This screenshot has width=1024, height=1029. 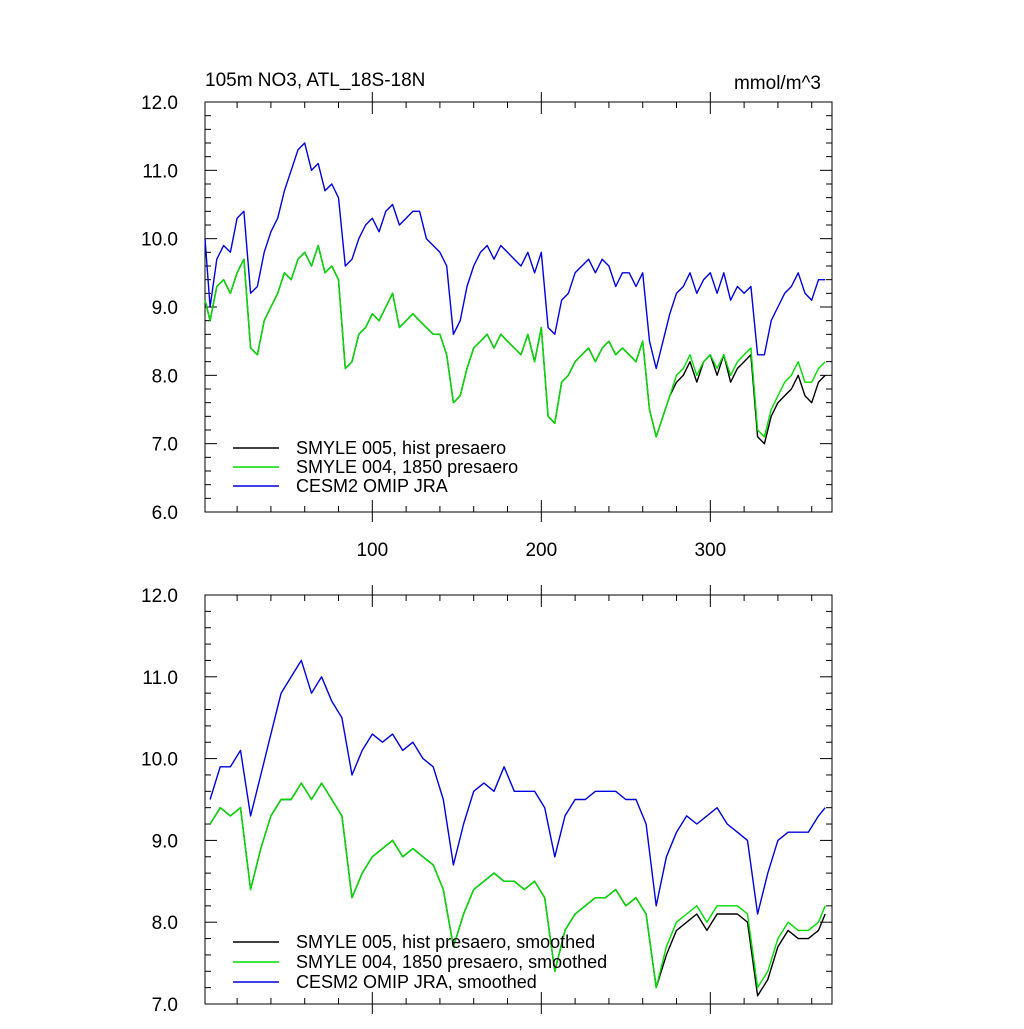 What do you see at coordinates (710, 550) in the screenshot?
I see `x-tick-label: 300` at bounding box center [710, 550].